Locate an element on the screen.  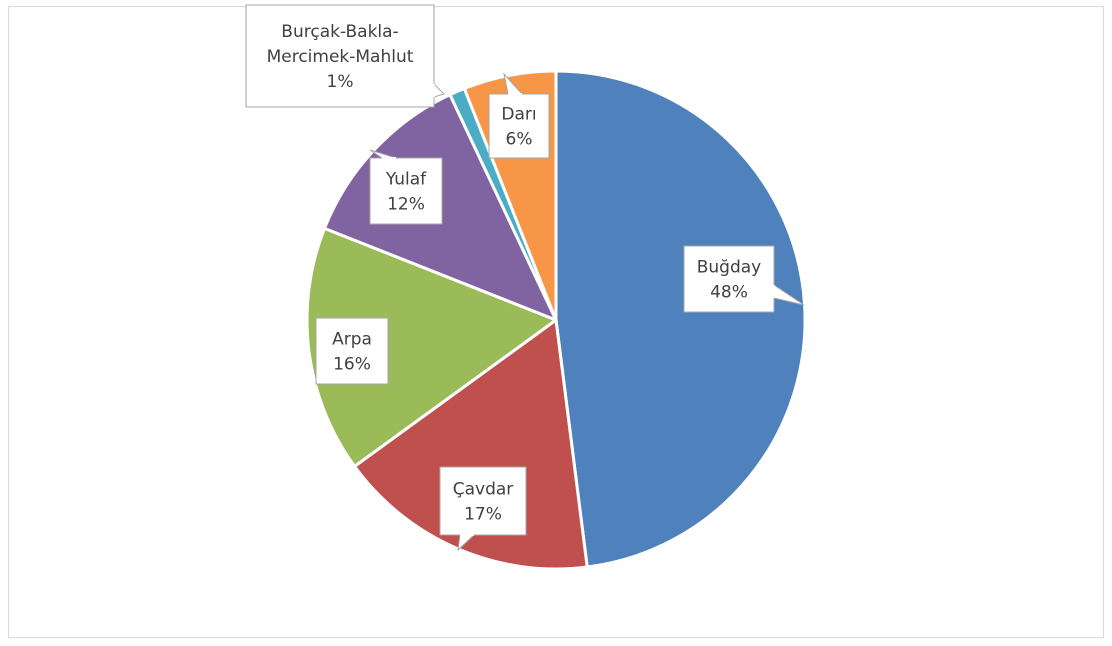
data-label-category: Burçak-Bakla- is located at coordinates (339, 32).